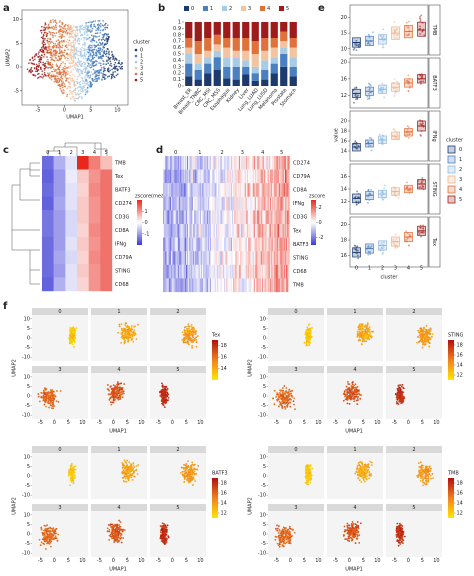 The width and height of the screenshot is (474, 576). Describe the element at coordinates (263, 319) in the screenshot. I see `y-tick-label: 10` at that location.